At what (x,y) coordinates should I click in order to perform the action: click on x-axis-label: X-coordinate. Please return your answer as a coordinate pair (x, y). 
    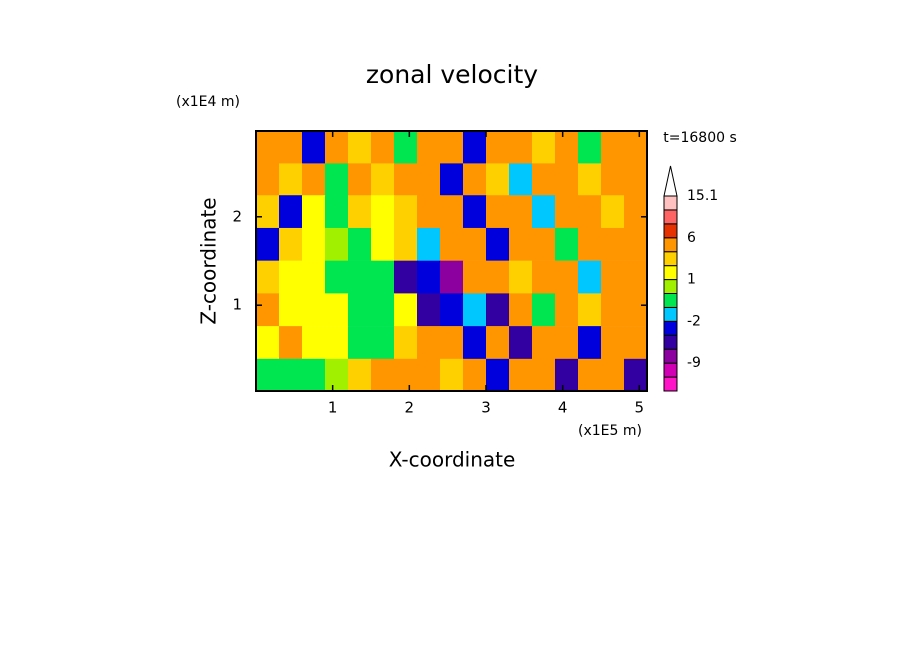
    Looking at the image, I should click on (452, 460).